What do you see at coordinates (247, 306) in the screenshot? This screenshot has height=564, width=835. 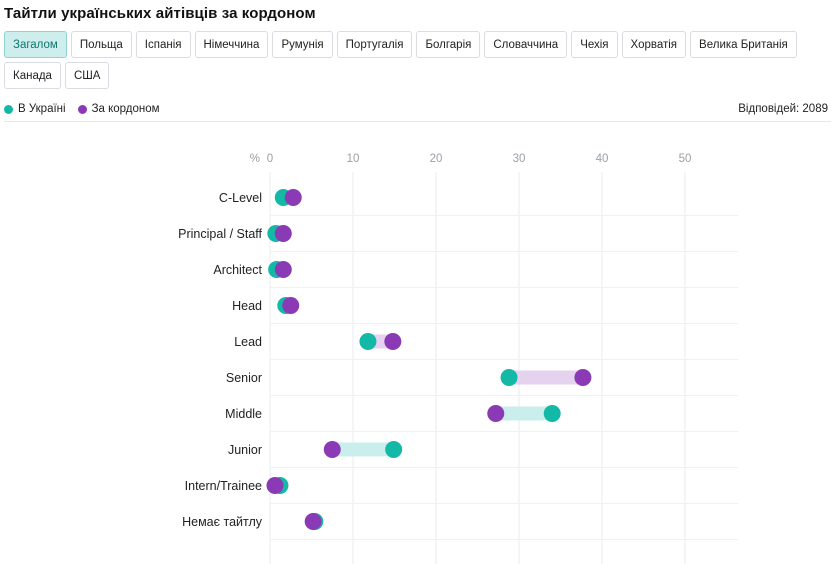 I see `category-label: Head` at bounding box center [247, 306].